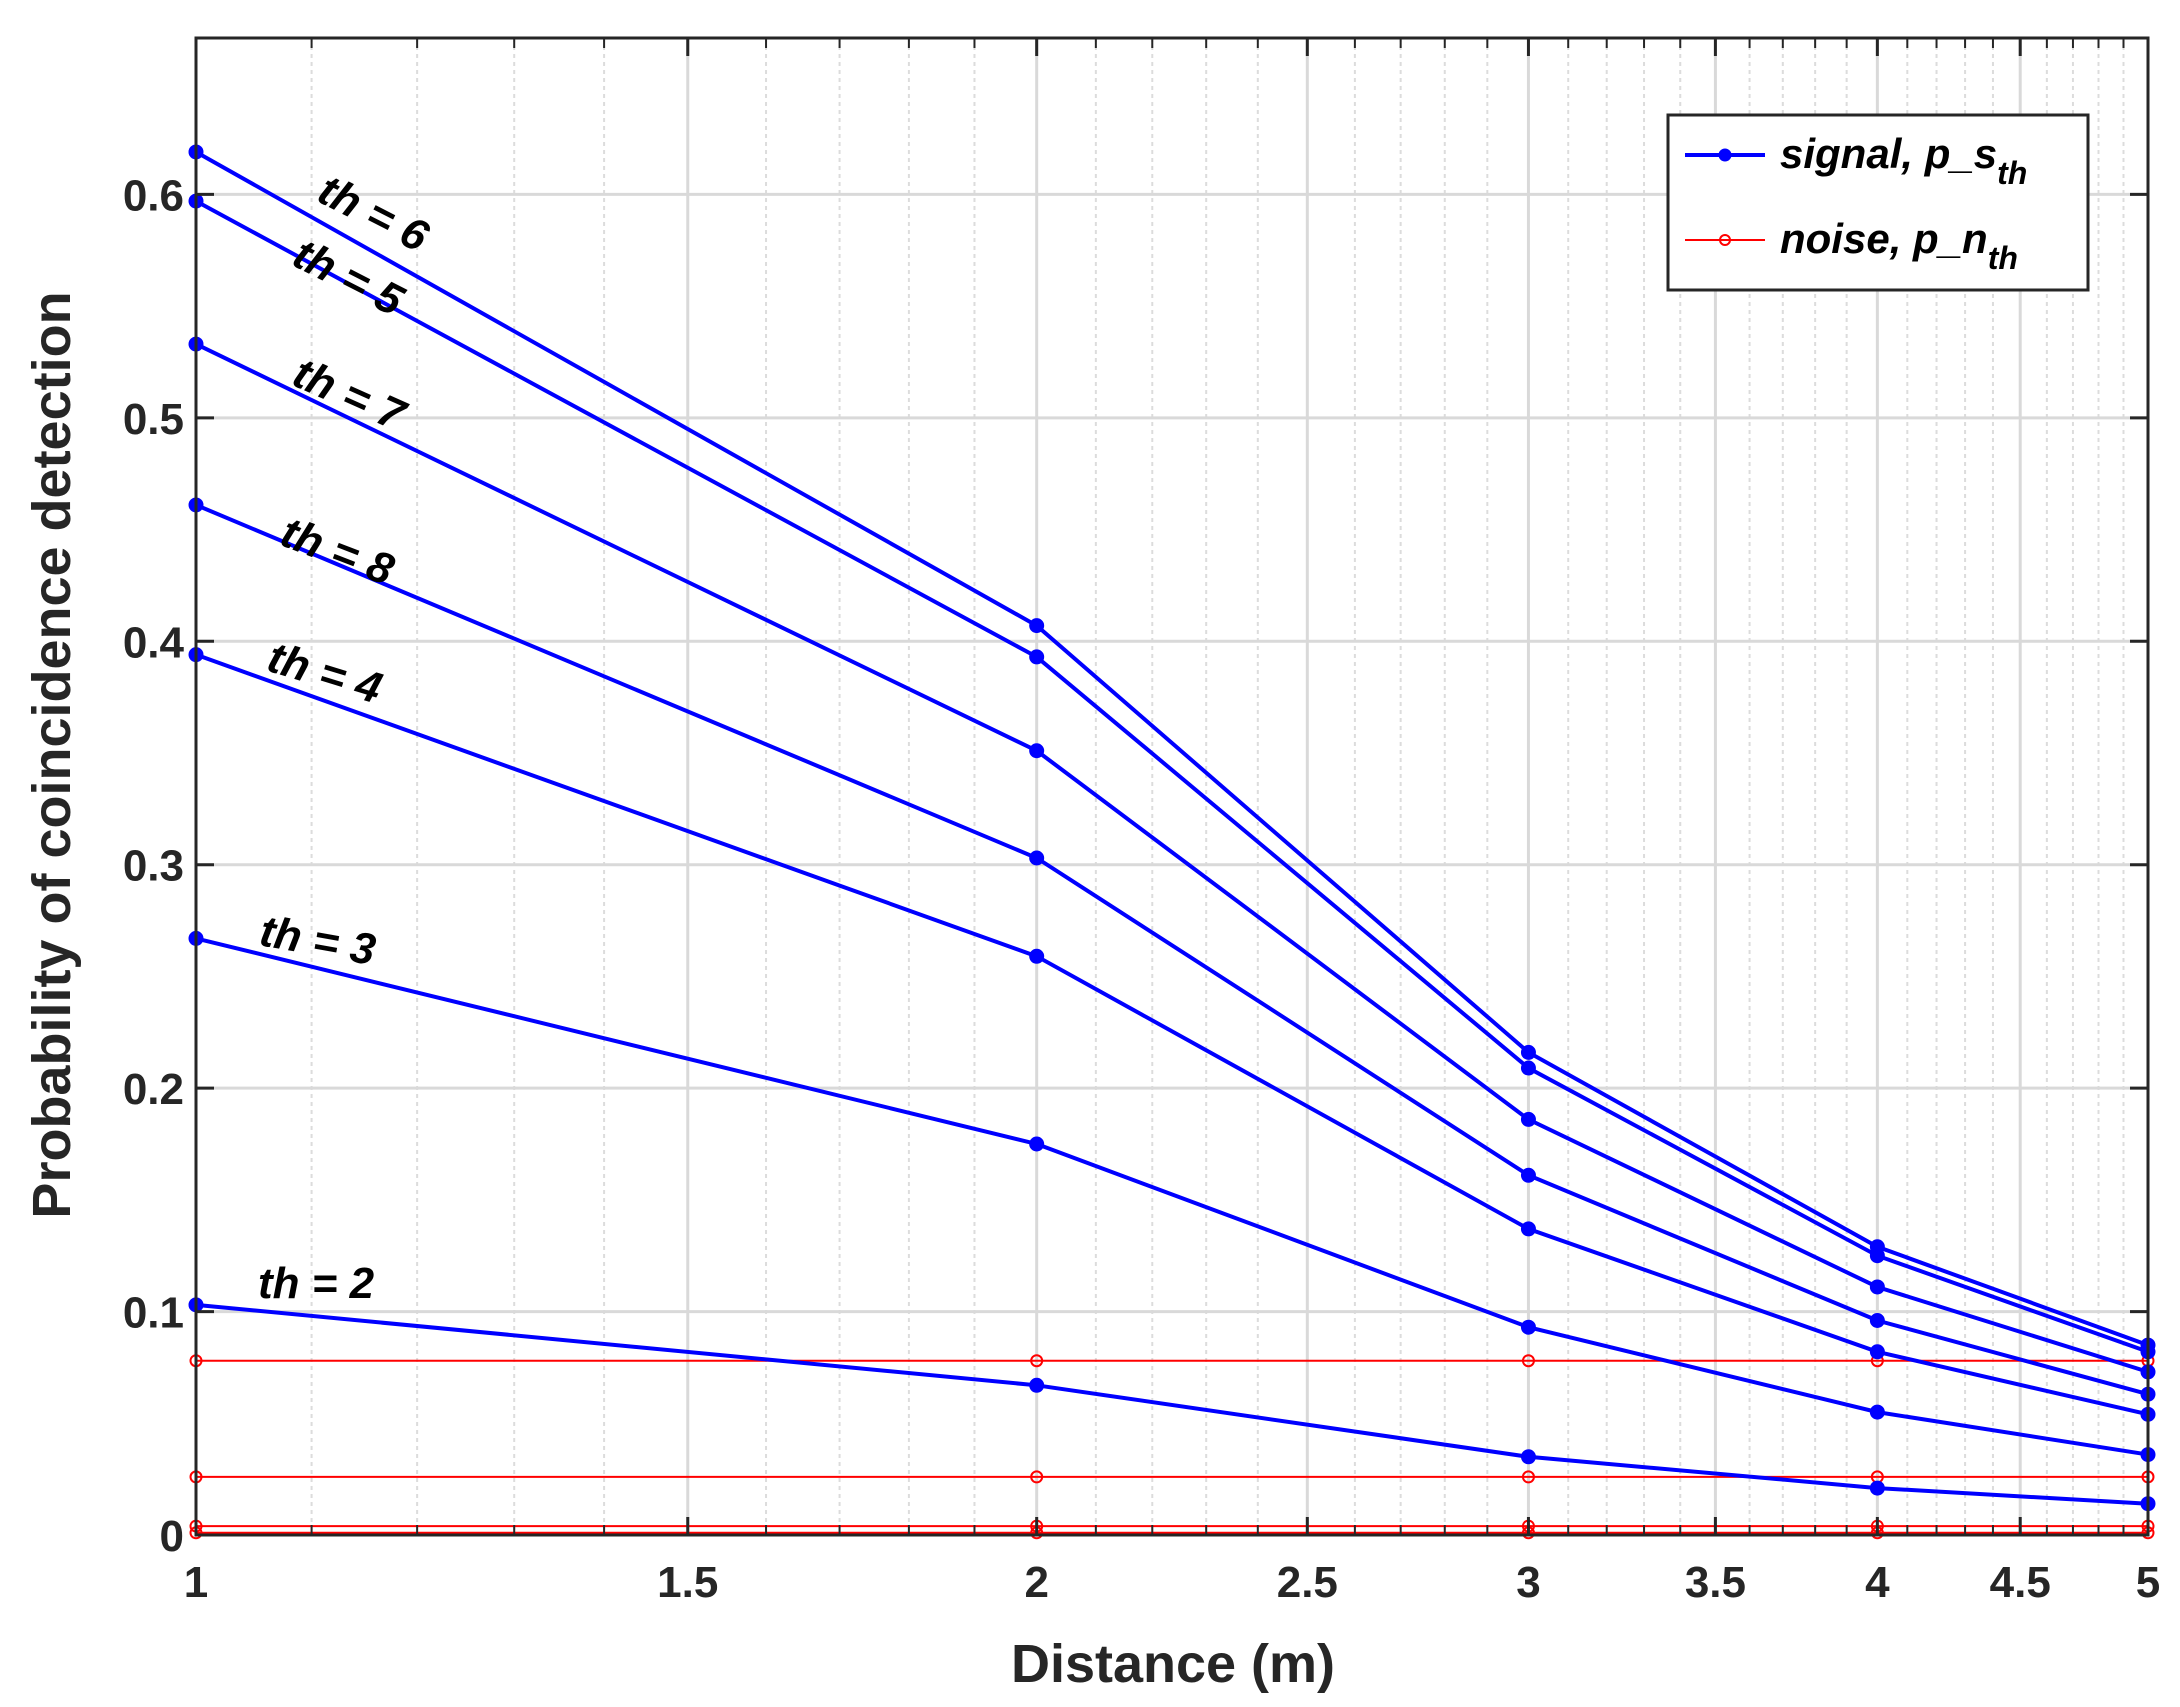 The width and height of the screenshot is (2180, 1707). Describe the element at coordinates (52, 754) in the screenshot. I see `y-axis-title: Probability of coincidence detection` at that location.